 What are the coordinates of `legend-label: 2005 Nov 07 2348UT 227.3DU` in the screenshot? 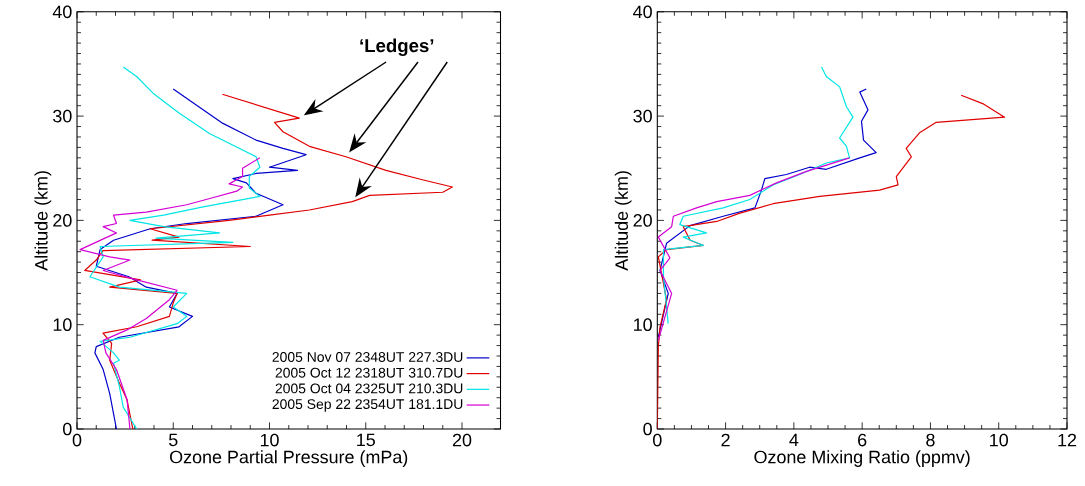 It's located at (367, 357).